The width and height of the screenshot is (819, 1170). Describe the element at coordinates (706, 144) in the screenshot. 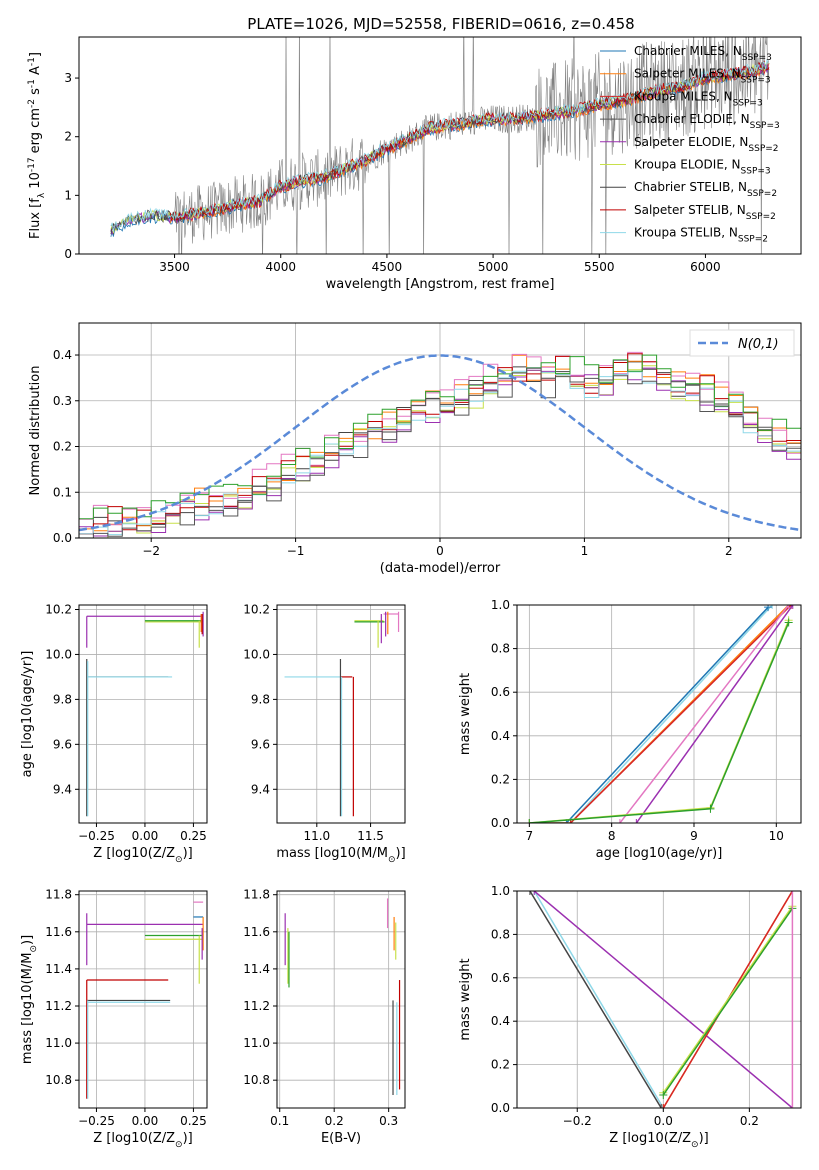

I see `legend-label: Salpeter ELODIE, NSSP=2` at that location.